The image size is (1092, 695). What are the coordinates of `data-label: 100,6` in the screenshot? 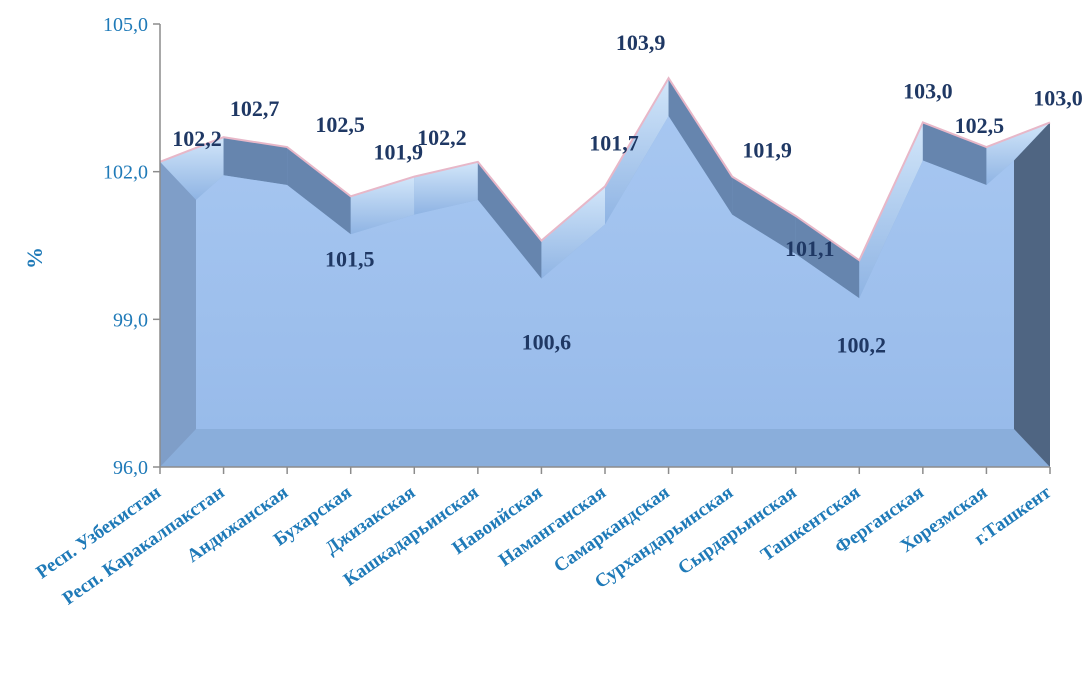 It's located at (547, 342).